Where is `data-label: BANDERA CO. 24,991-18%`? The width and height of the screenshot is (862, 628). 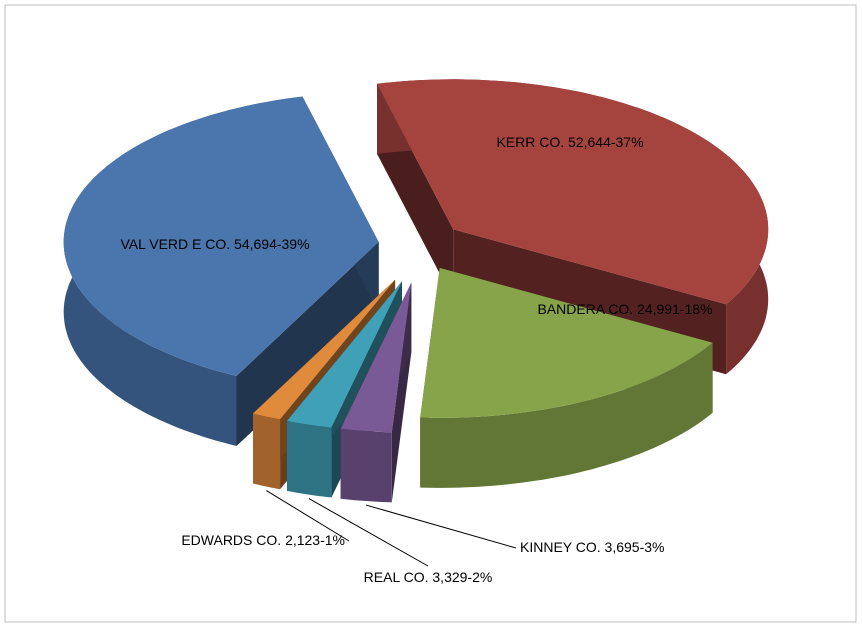
data-label: BANDERA CO. 24,991-18% is located at coordinates (624, 309).